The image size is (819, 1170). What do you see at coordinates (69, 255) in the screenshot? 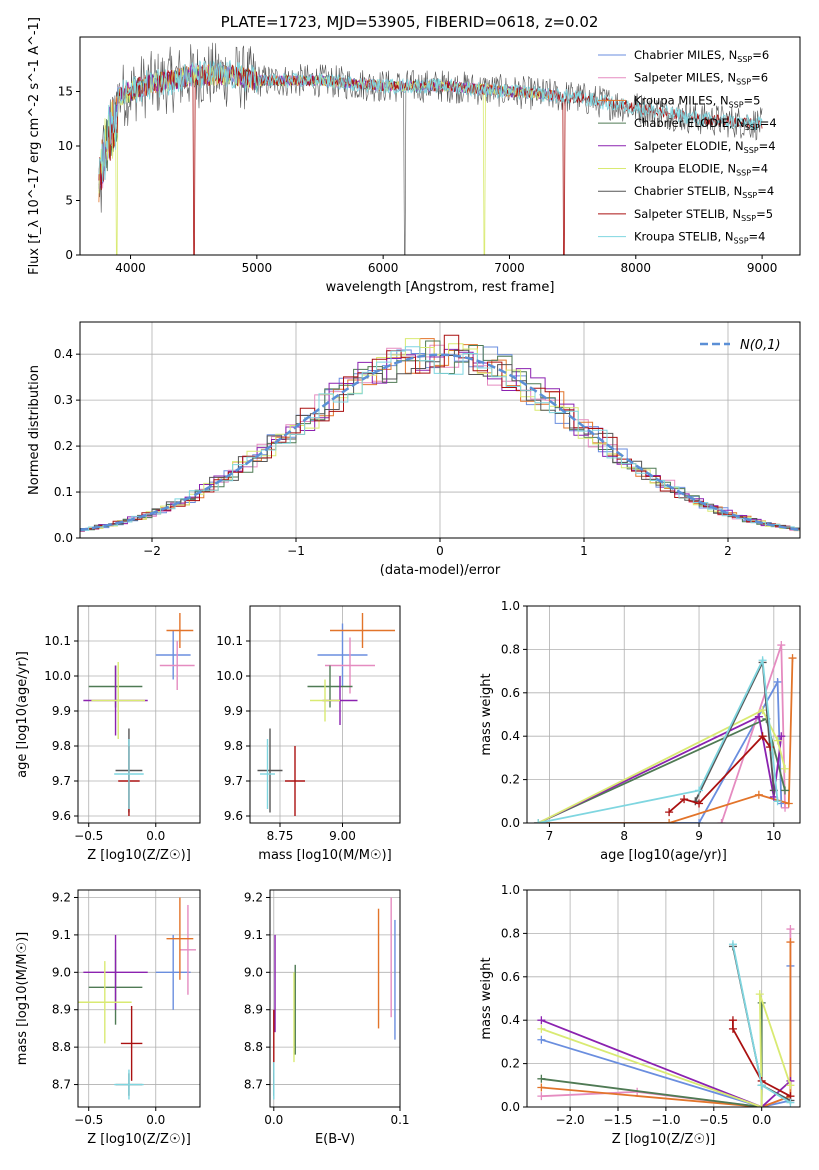
I see `y-tick-label: 0` at bounding box center [69, 255].